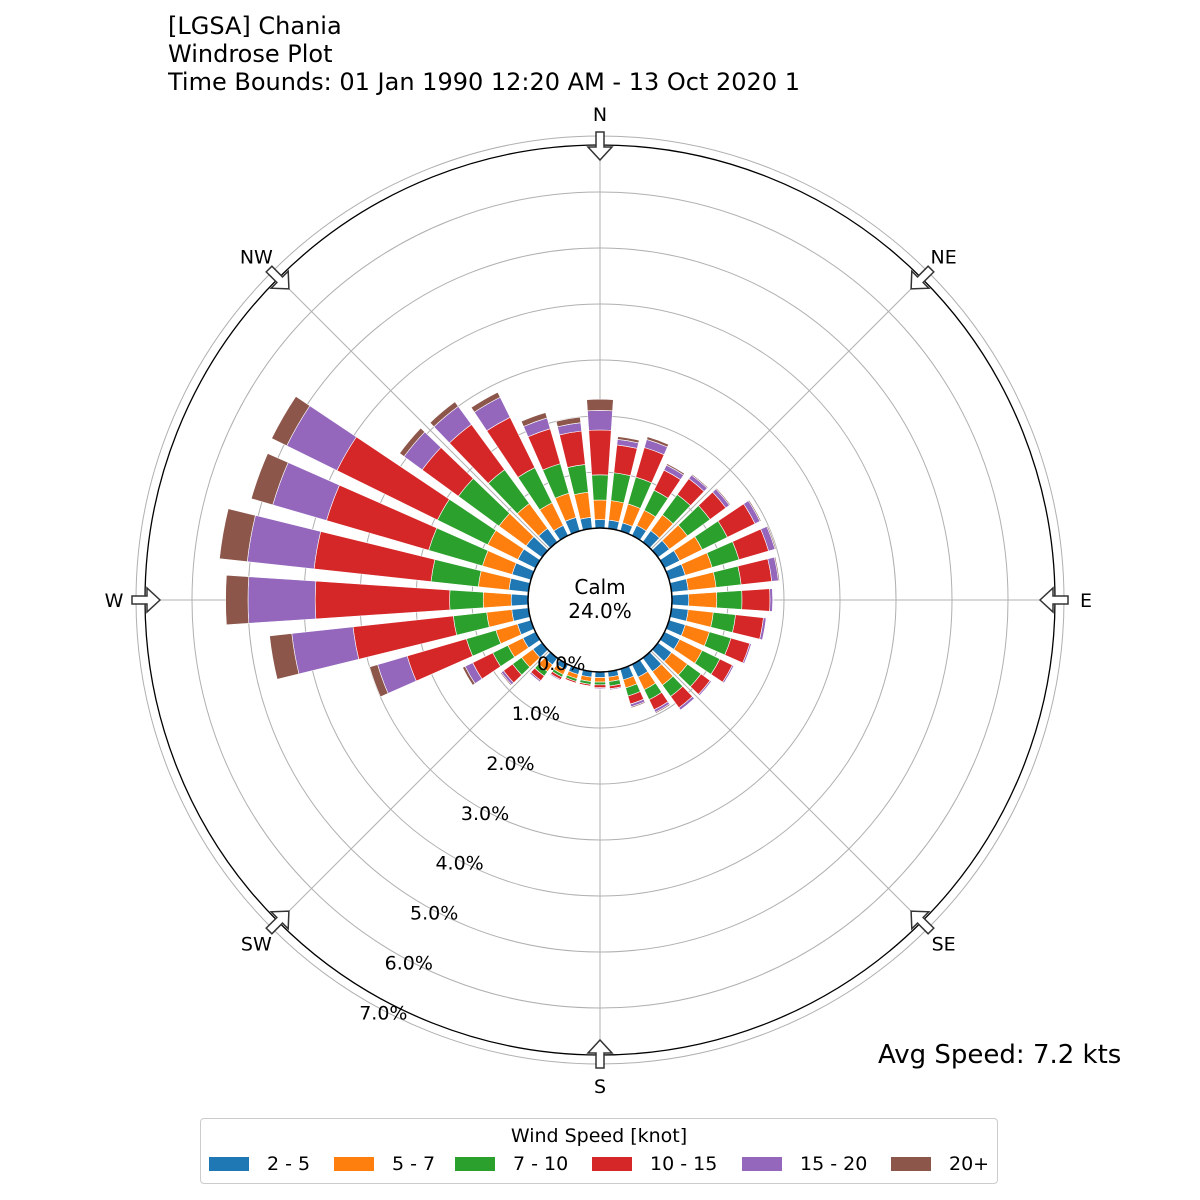 The height and width of the screenshot is (1200, 1200). Describe the element at coordinates (969, 1164) in the screenshot. I see `legend-label: 20+` at that location.